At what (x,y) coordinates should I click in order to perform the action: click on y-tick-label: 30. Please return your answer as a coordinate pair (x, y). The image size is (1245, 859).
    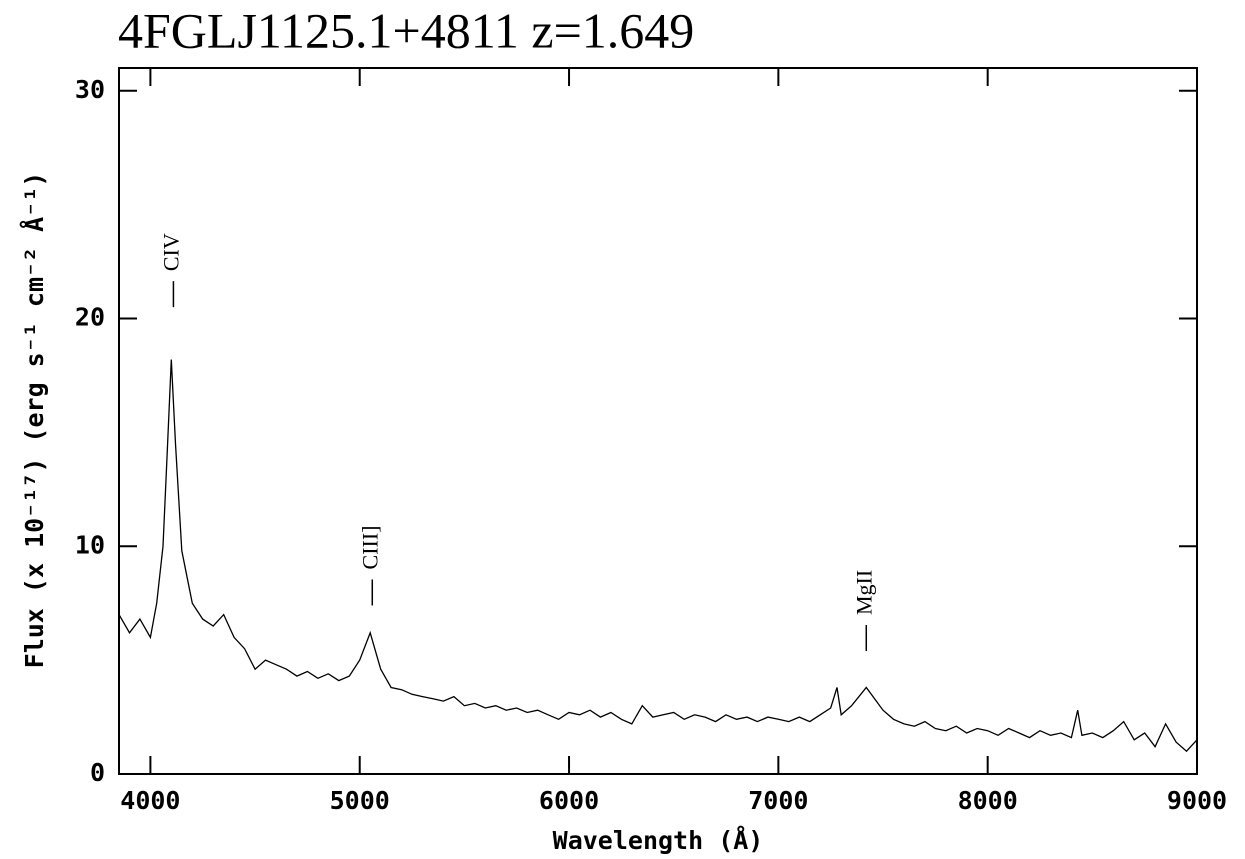
    Looking at the image, I should click on (90, 89).